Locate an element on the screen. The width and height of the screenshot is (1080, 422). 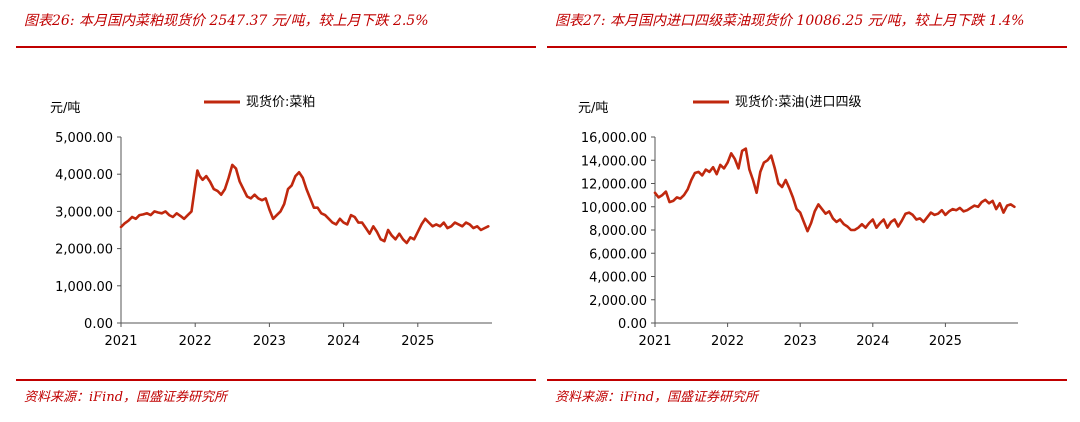
y-tick-label: 5,000.00 is located at coordinates (84, 138).